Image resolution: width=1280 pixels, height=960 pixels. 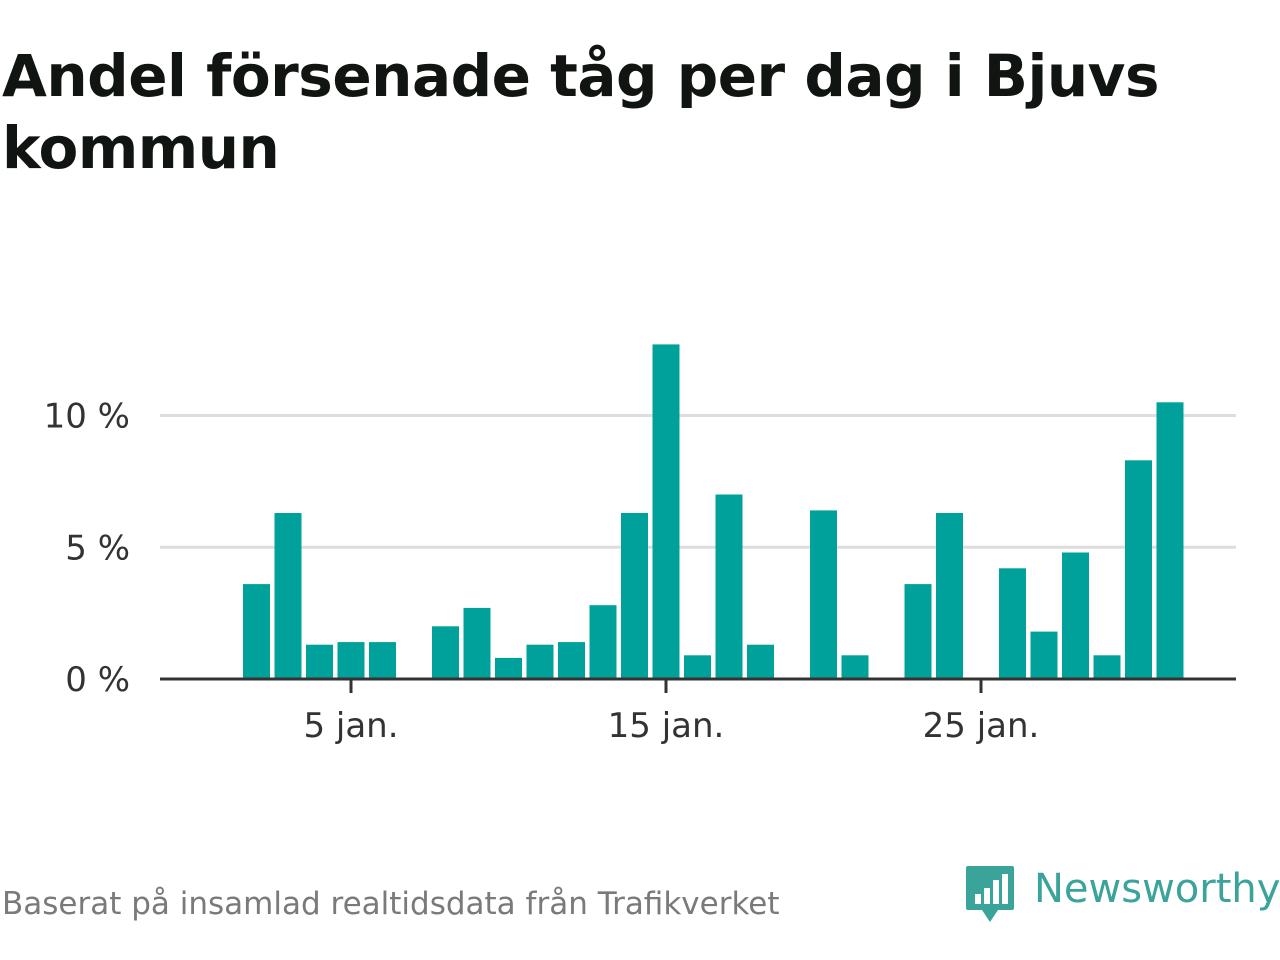 What do you see at coordinates (1138, 569) in the screenshot?
I see `bar-30-jan` at bounding box center [1138, 569].